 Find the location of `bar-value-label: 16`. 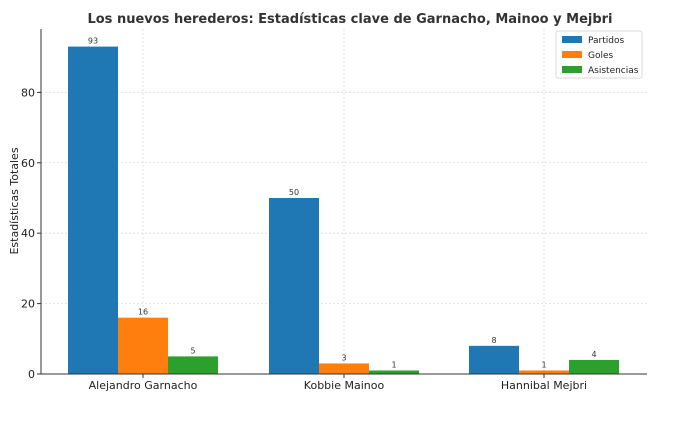

bar-value-label: 16 is located at coordinates (143, 312).